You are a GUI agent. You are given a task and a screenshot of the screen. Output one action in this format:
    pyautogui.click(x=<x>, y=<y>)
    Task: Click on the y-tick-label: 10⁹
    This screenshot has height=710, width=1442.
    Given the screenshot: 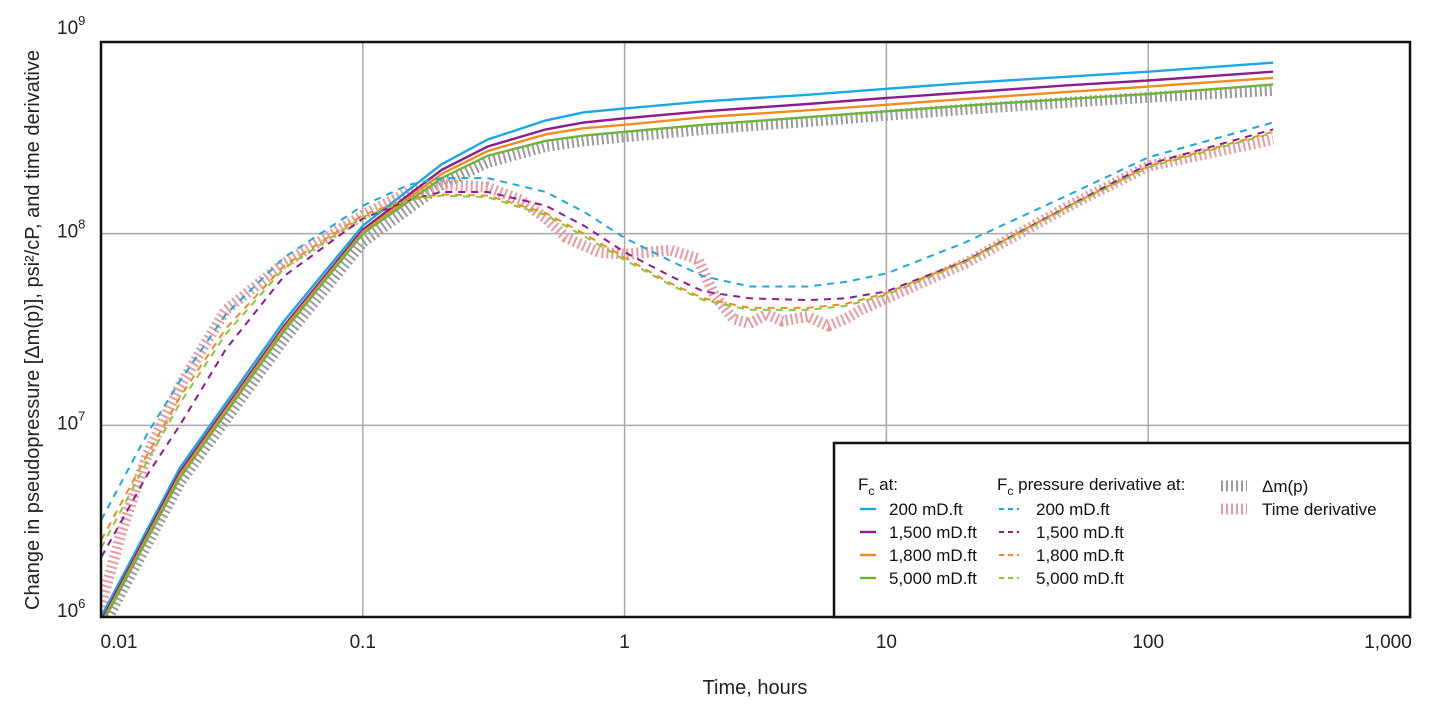 What is the action you would take?
    pyautogui.click(x=71, y=26)
    